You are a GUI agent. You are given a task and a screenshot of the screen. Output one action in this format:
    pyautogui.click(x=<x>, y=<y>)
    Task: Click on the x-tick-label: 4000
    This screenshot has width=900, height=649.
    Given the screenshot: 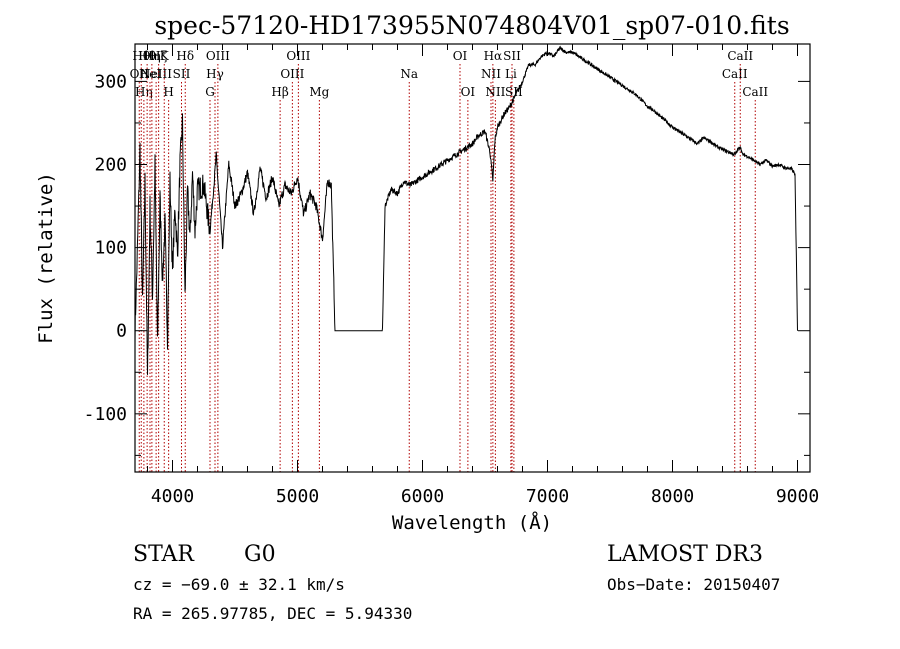 What is the action you would take?
    pyautogui.click(x=172, y=496)
    